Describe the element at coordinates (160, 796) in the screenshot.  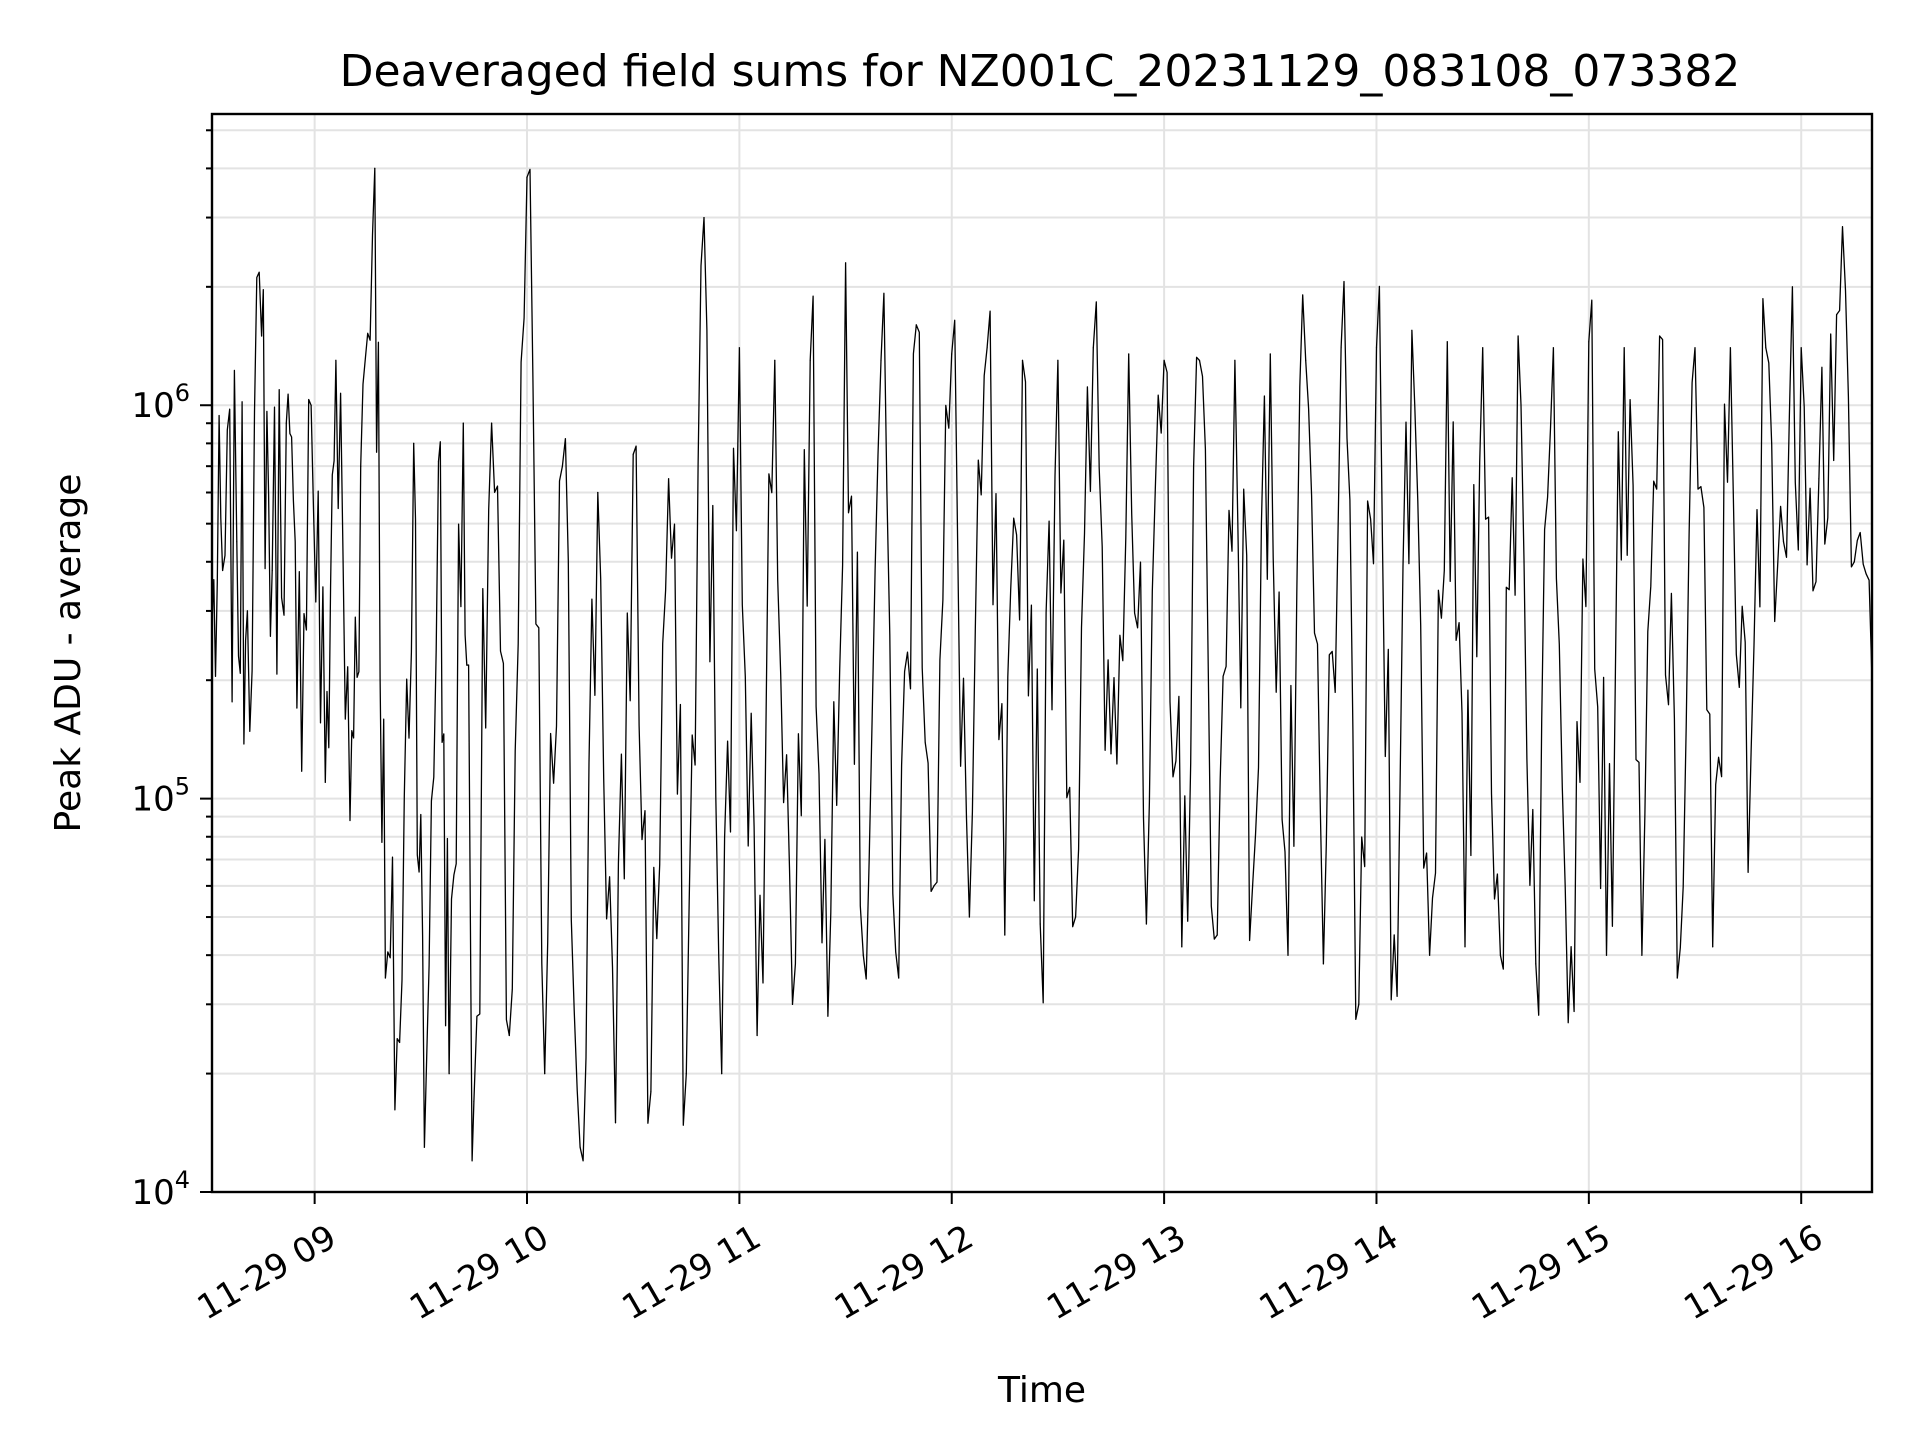
I see `y-tick-label: 10⁵` at that location.